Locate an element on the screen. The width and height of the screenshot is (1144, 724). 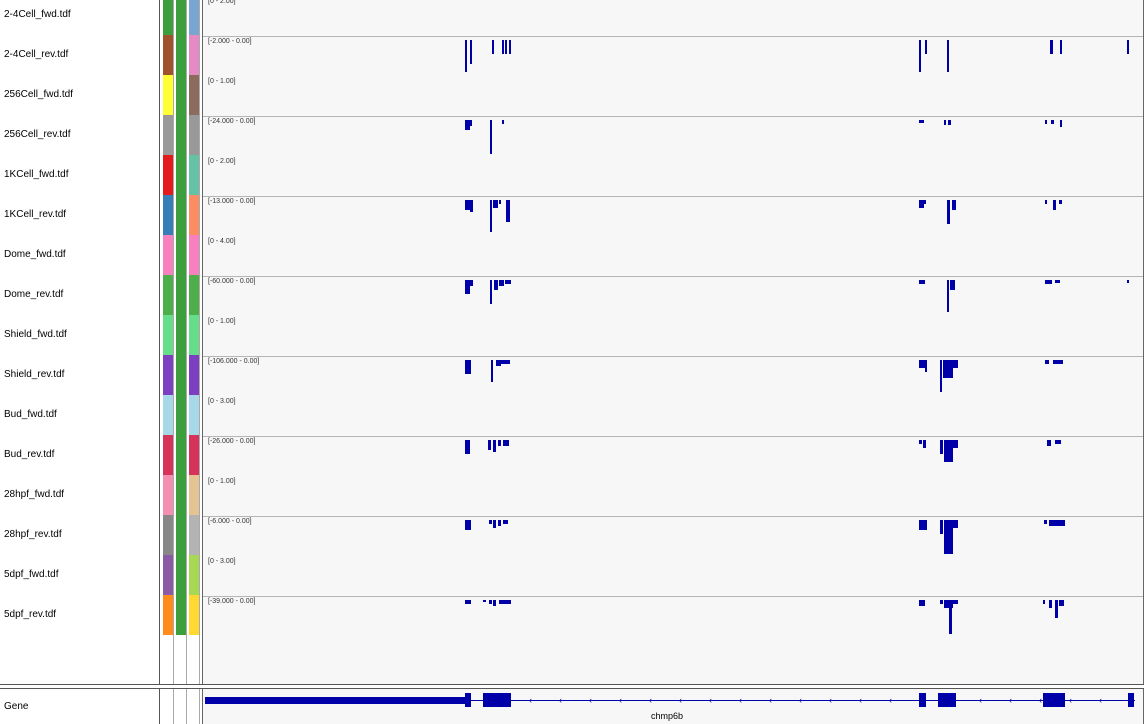
gene-track-panel: chmp6b ‹ ‹ ‹ ‹ ‹ ‹ ‹ ‹ ‹ ‹ ‹ ‹ ‹ ‹ ‹ ‹ ‹ ‹ ‹ ‹ ‹ ‹ is located at coordinates (673, 706).